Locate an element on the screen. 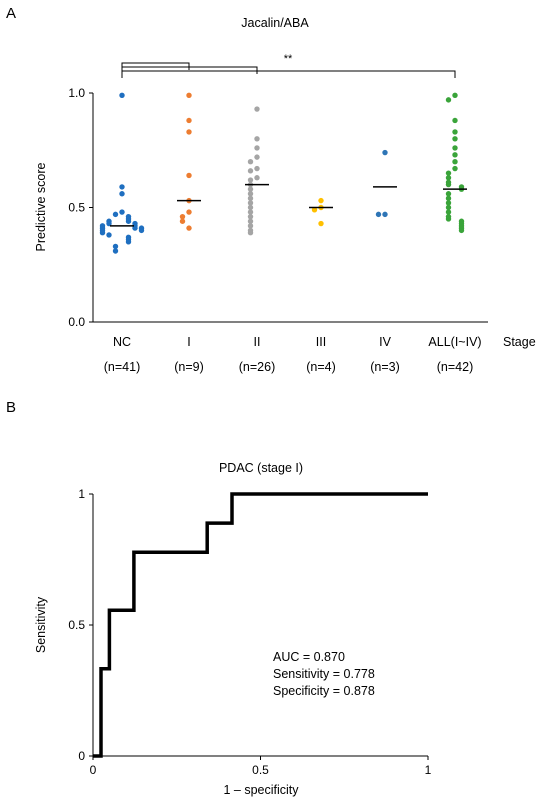 This screenshot has height=809, width=550. y-tick-label: 1.0 is located at coordinates (76, 93).